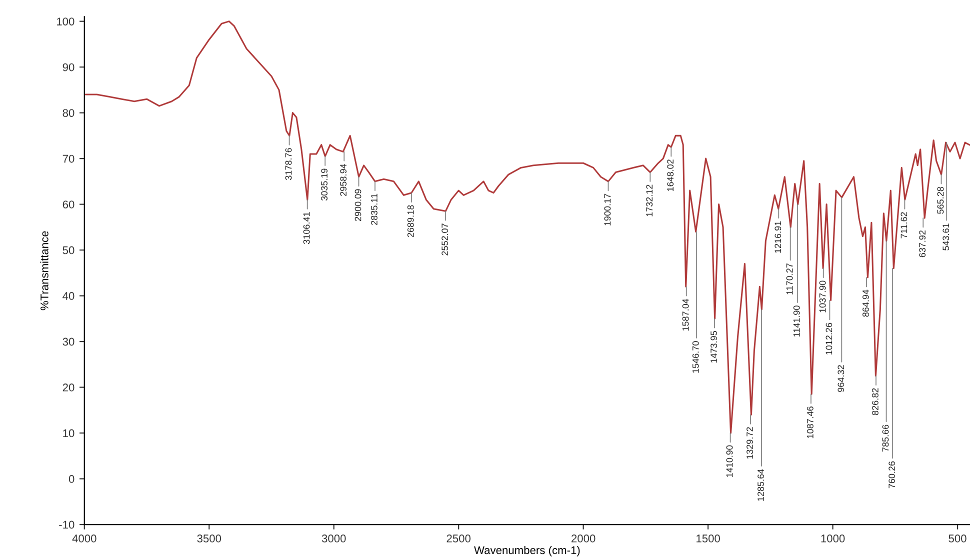 The width and height of the screenshot is (970, 558). What do you see at coordinates (865, 303) in the screenshot?
I see `annotation: 864.94` at bounding box center [865, 303].